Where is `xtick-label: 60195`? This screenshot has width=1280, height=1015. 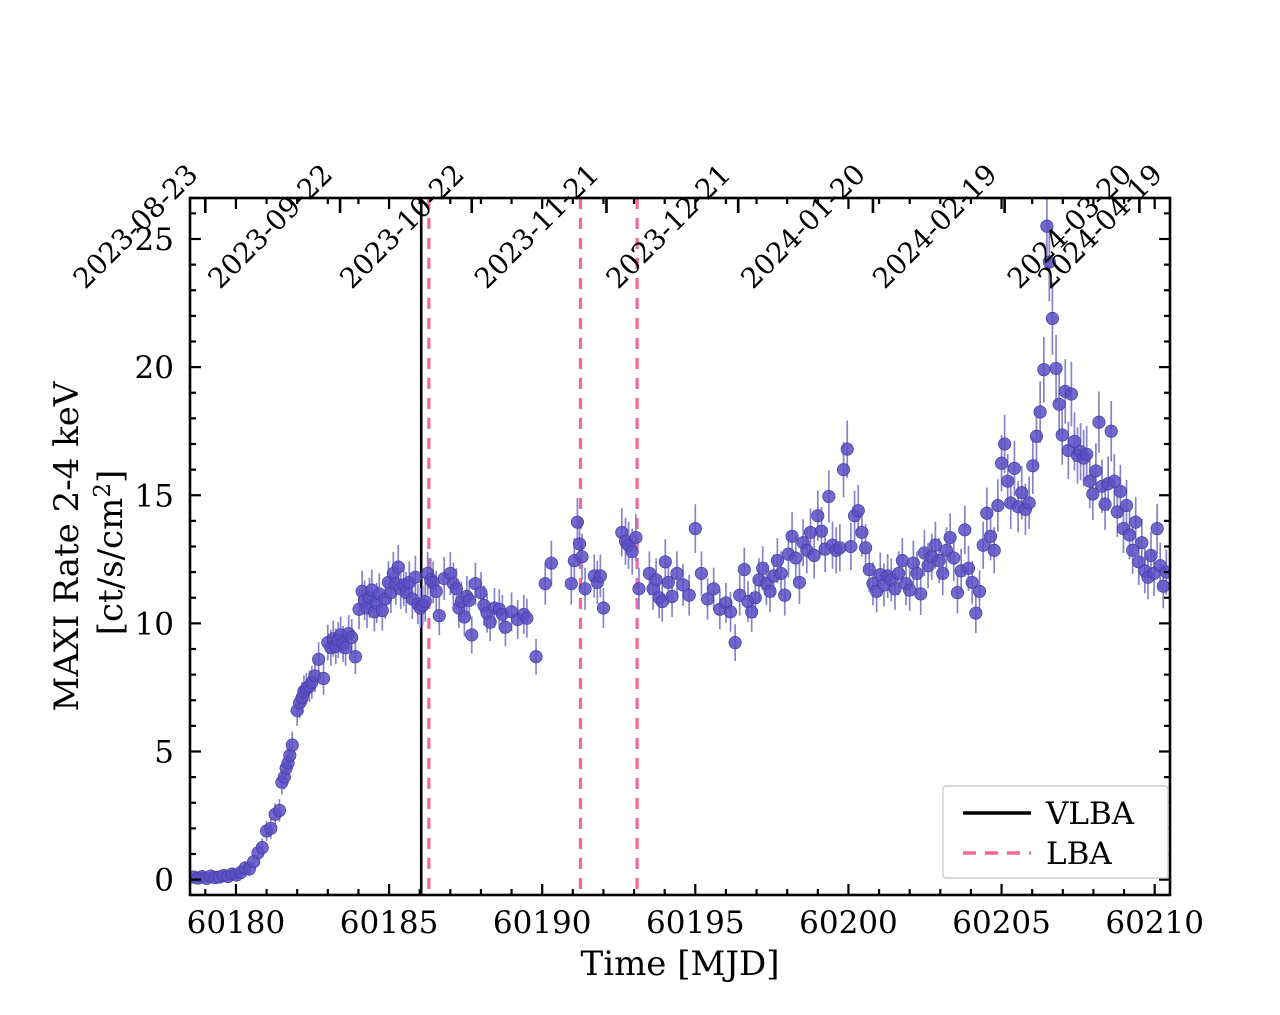
xtick-label: 60195 is located at coordinates (695, 923).